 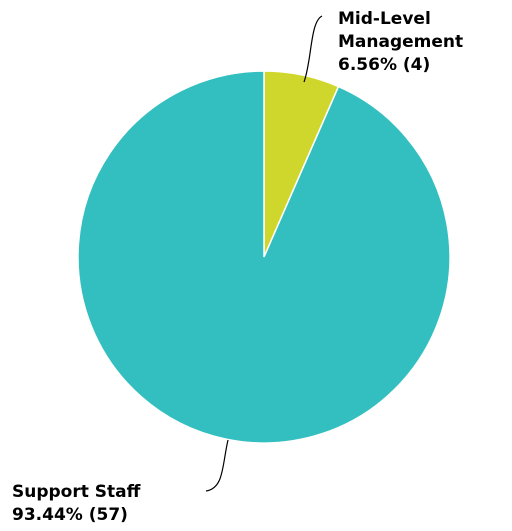 What do you see at coordinates (384, 19) in the screenshot?
I see `slice-label-0-line-0: Mid-Level` at bounding box center [384, 19].